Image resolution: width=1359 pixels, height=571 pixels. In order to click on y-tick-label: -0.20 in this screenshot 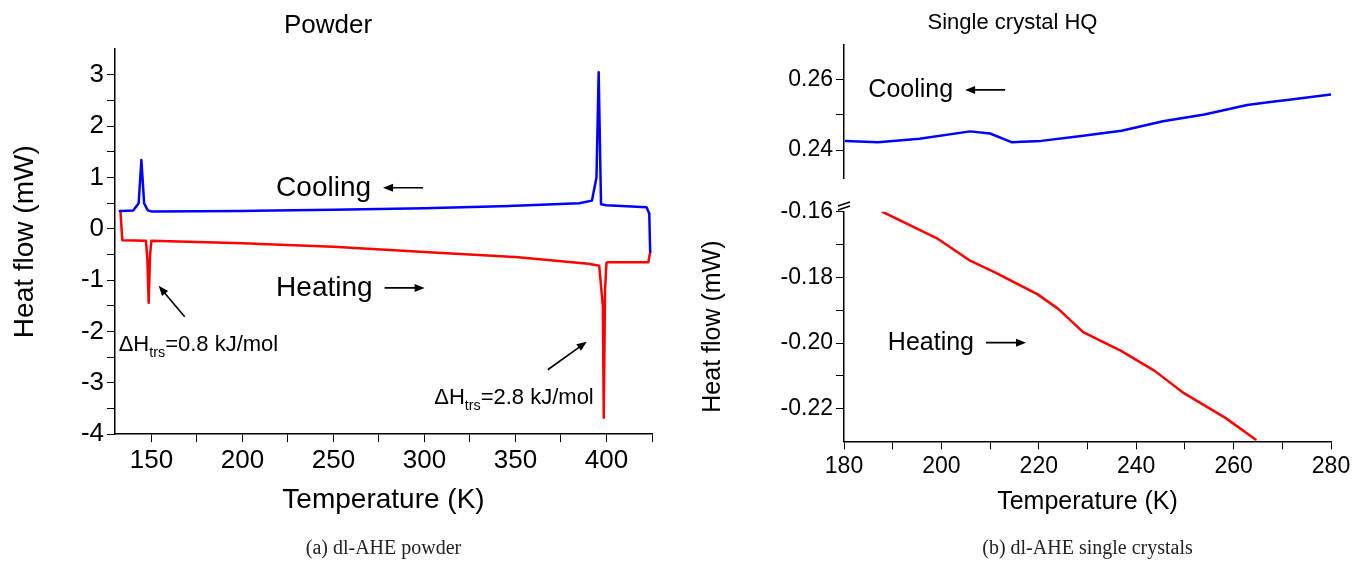, I will do `click(806, 341)`.